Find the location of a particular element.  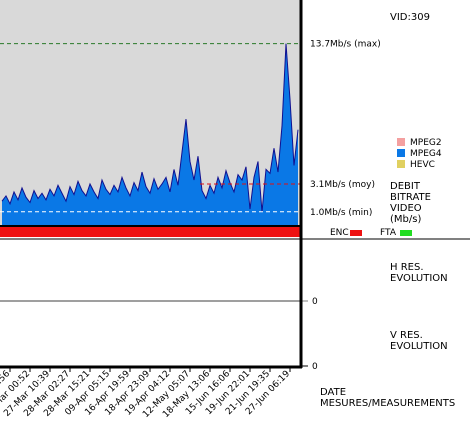

enc-label: ENC is located at coordinates (339, 233).